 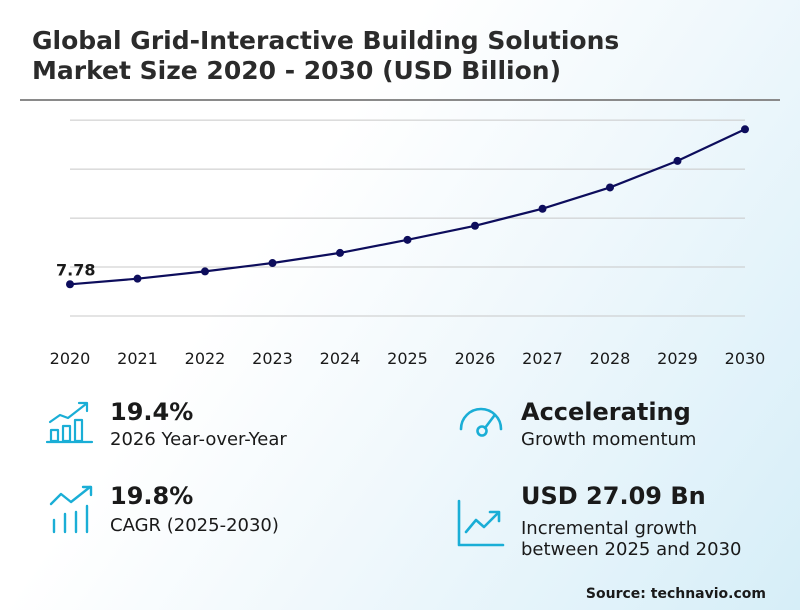 What do you see at coordinates (481, 422) in the screenshot?
I see `speedometer-icon` at bounding box center [481, 422].